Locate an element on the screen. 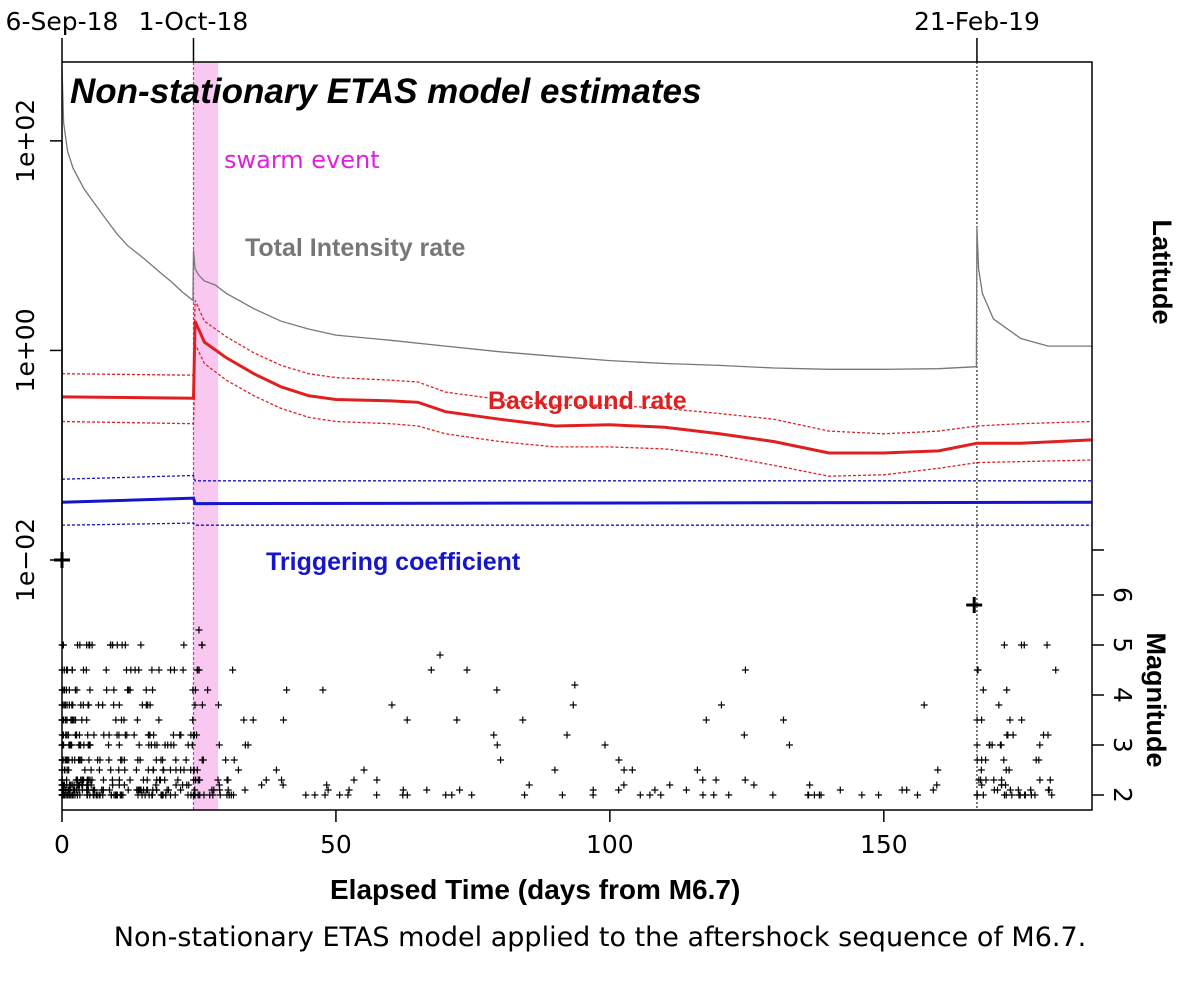  magnitude-tick-label: 3 is located at coordinates (1122, 745).